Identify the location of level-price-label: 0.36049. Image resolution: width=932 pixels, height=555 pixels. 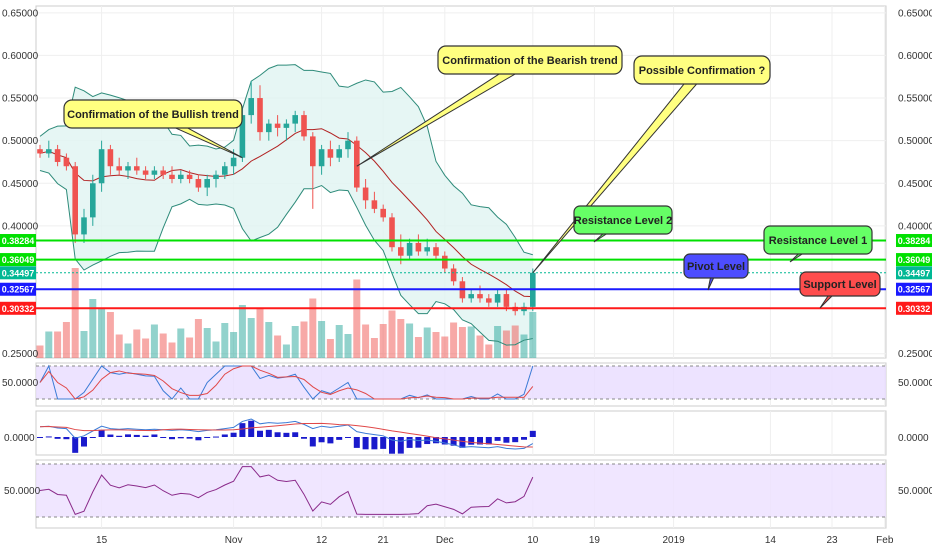
(18, 260).